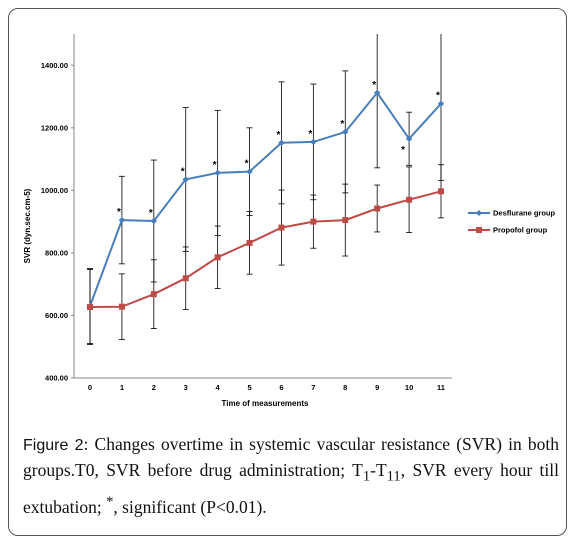  What do you see at coordinates (56, 315) in the screenshot?
I see `y-tick-label: 600.00` at bounding box center [56, 315].